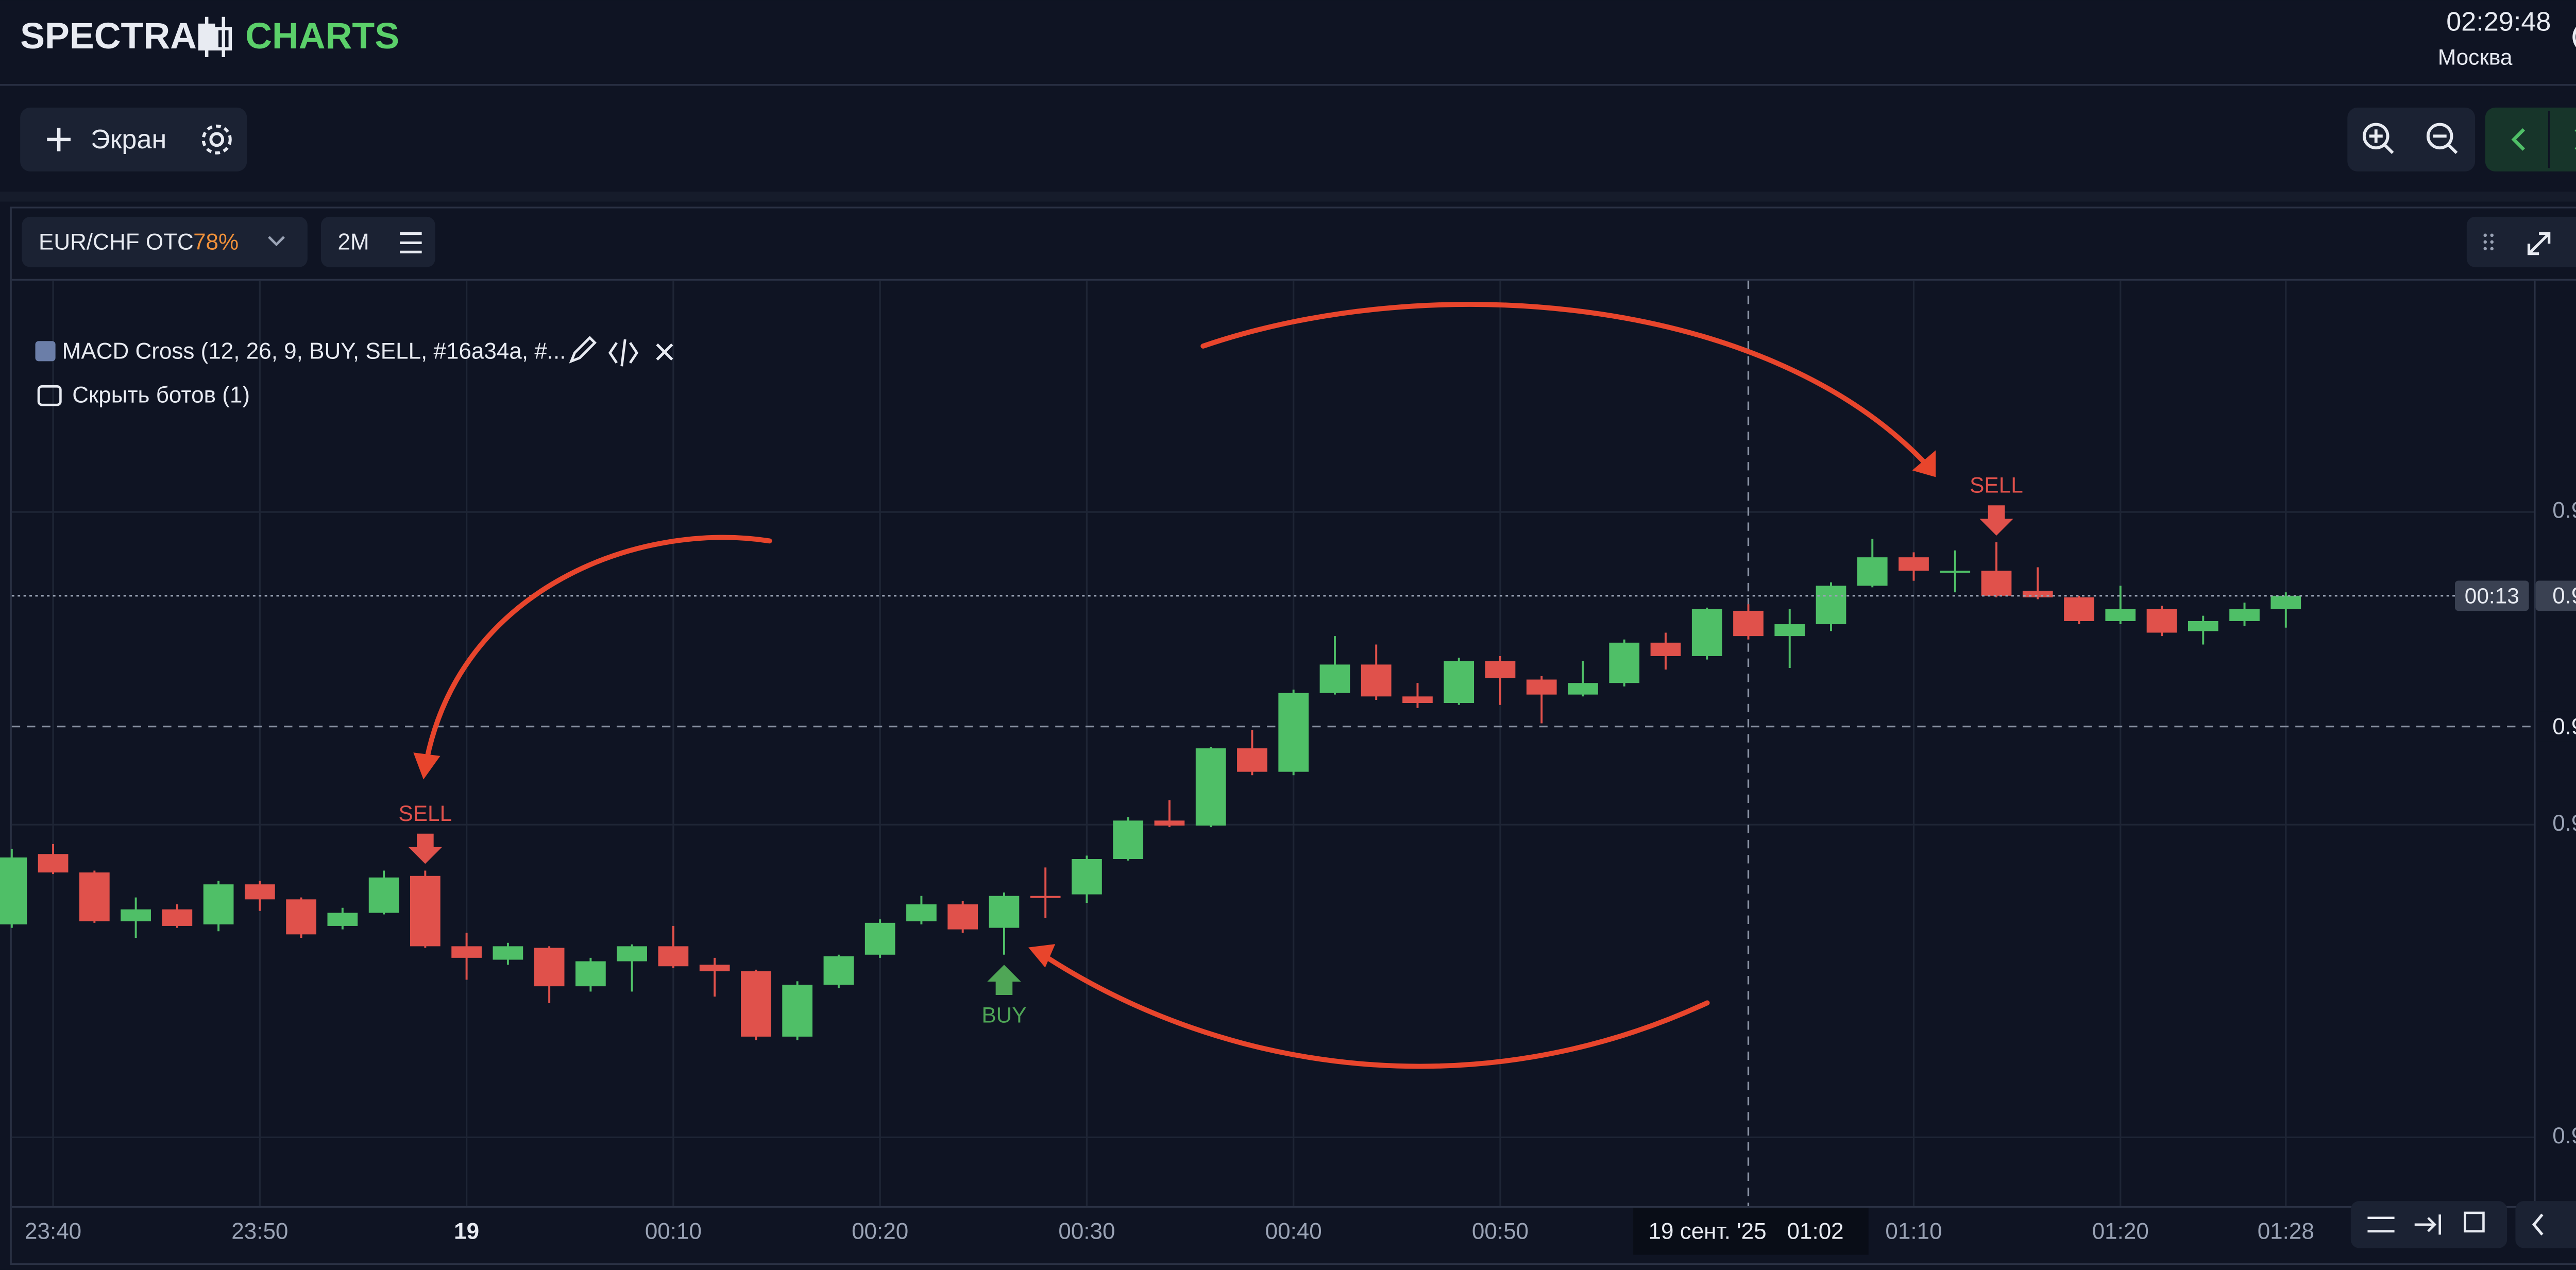  I want to click on y-tick-label: 0.93, so click(2564, 1135).